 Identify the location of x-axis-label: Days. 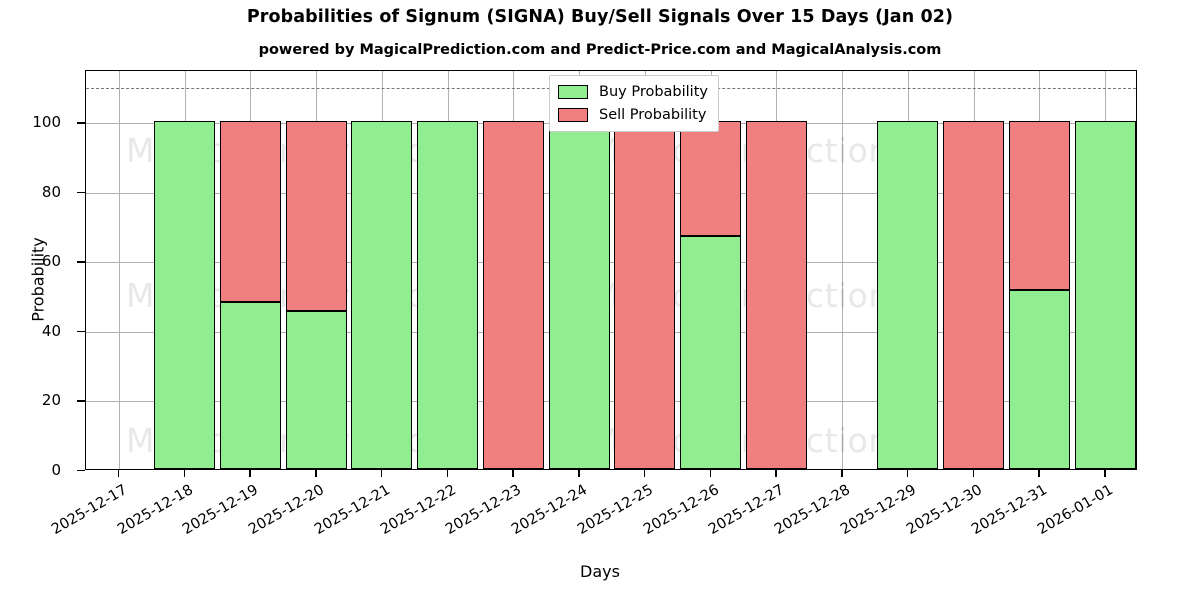
(600, 571).